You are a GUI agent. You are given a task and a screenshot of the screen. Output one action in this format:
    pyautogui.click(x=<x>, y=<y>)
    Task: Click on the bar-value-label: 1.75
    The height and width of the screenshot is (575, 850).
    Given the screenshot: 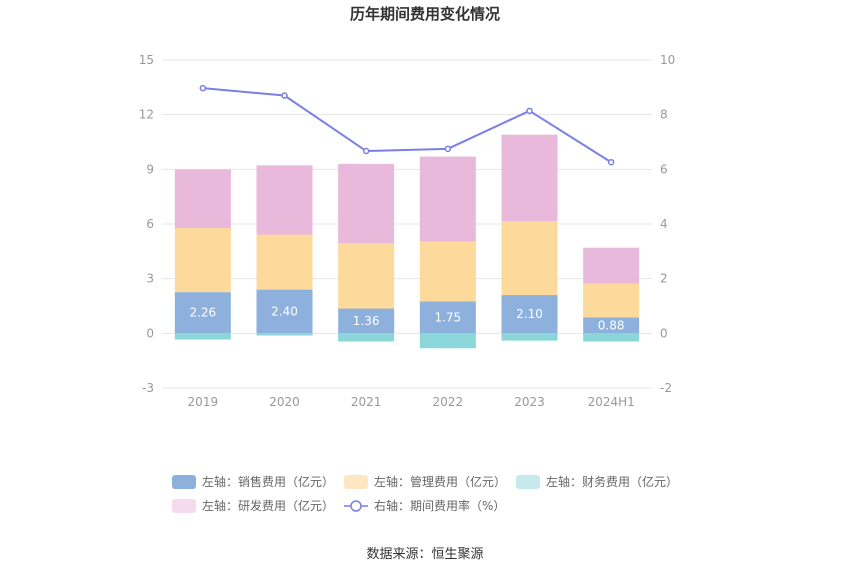 What is the action you would take?
    pyautogui.click(x=447, y=317)
    